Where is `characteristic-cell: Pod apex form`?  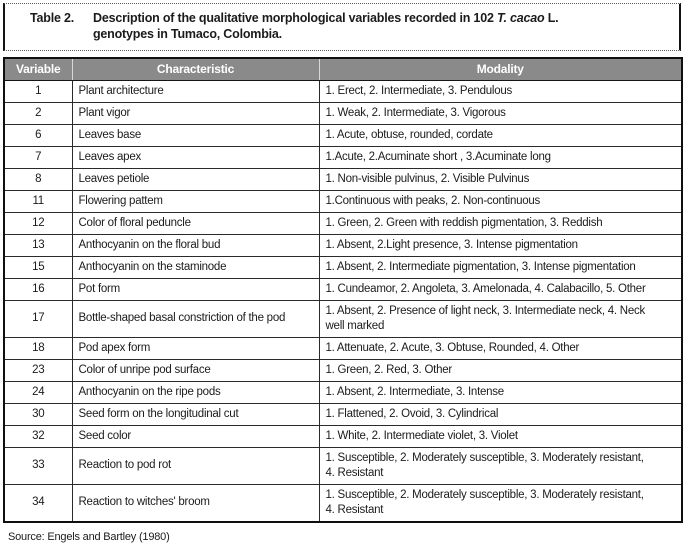 characteristic-cell: Pod apex form is located at coordinates (195, 348).